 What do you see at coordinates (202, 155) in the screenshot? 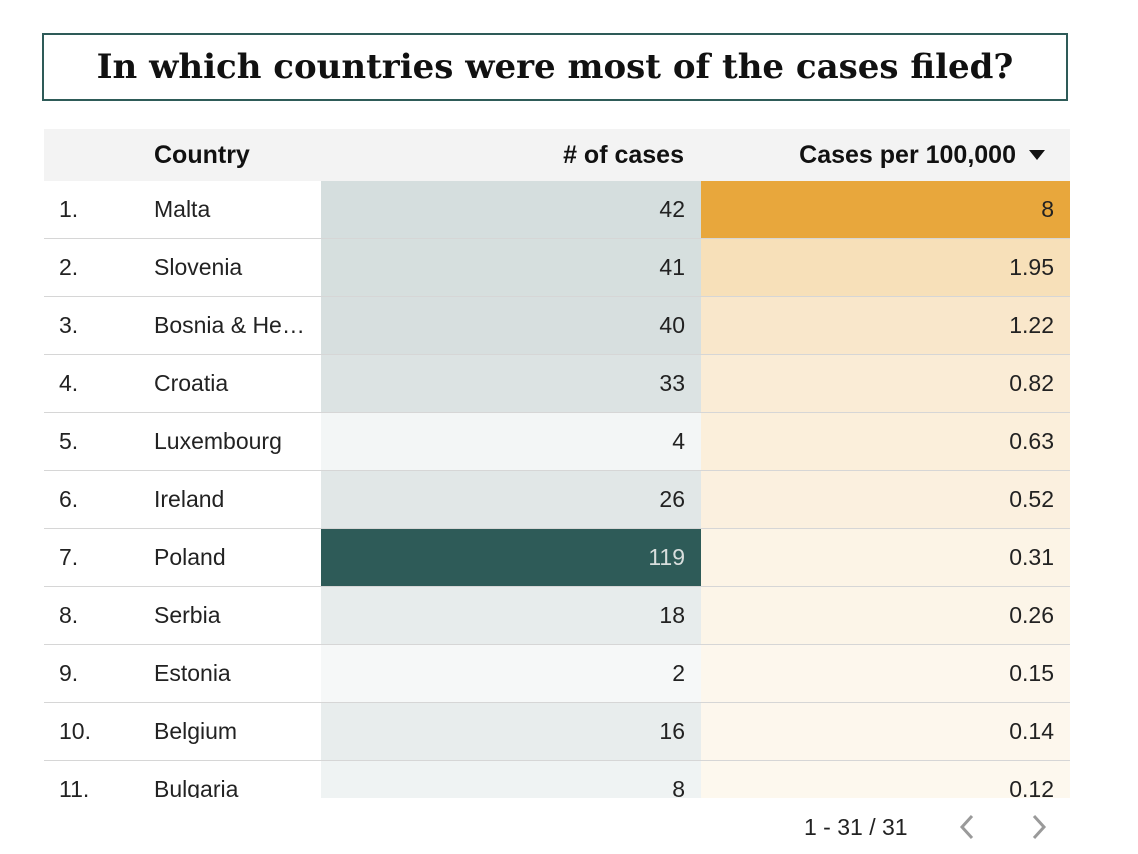
I see `column-header-country: Country` at bounding box center [202, 155].